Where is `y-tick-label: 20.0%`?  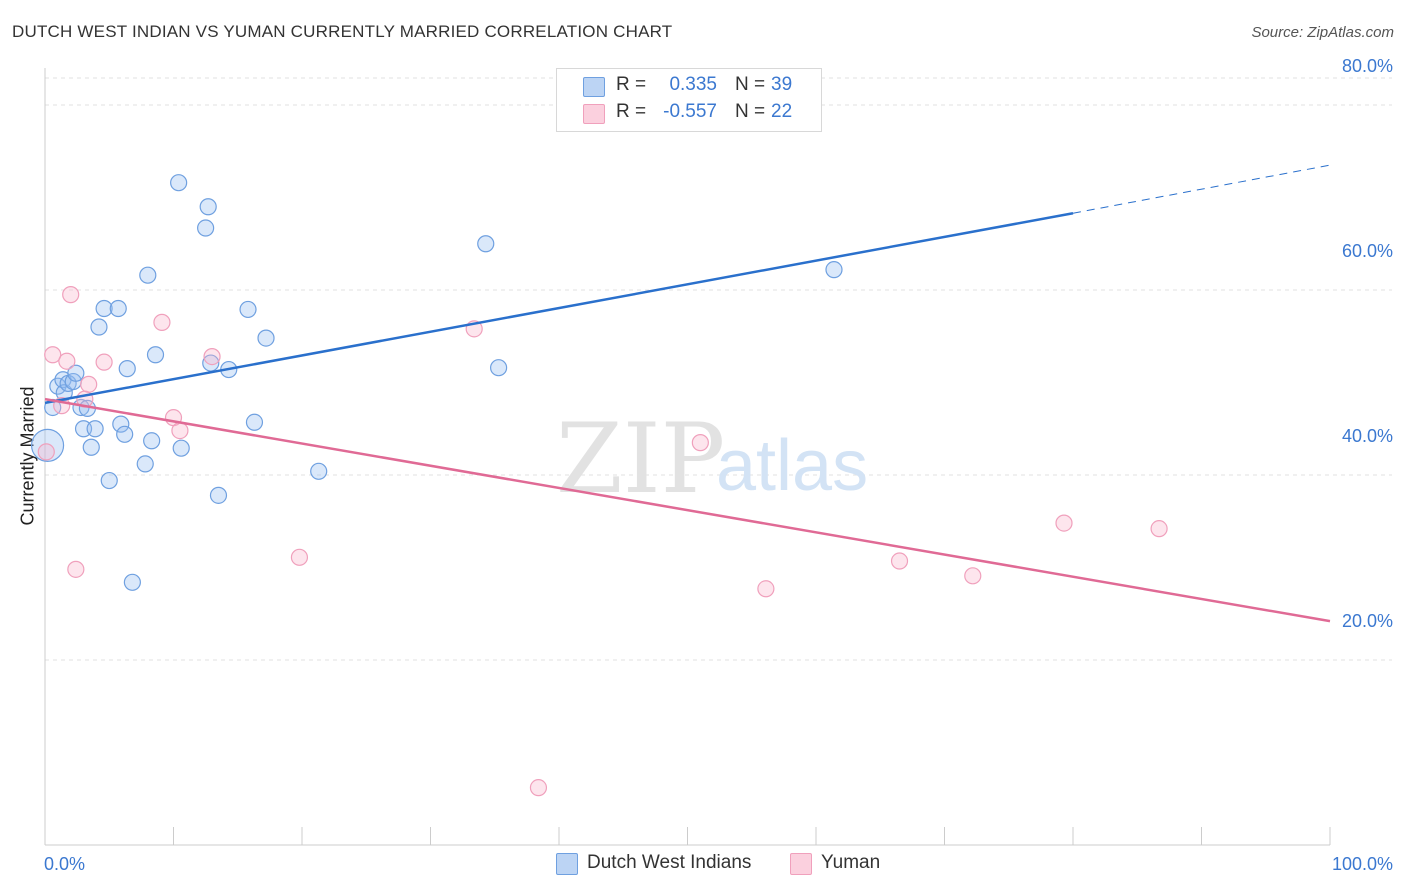 y-tick-label: 20.0% is located at coordinates (1367, 621).